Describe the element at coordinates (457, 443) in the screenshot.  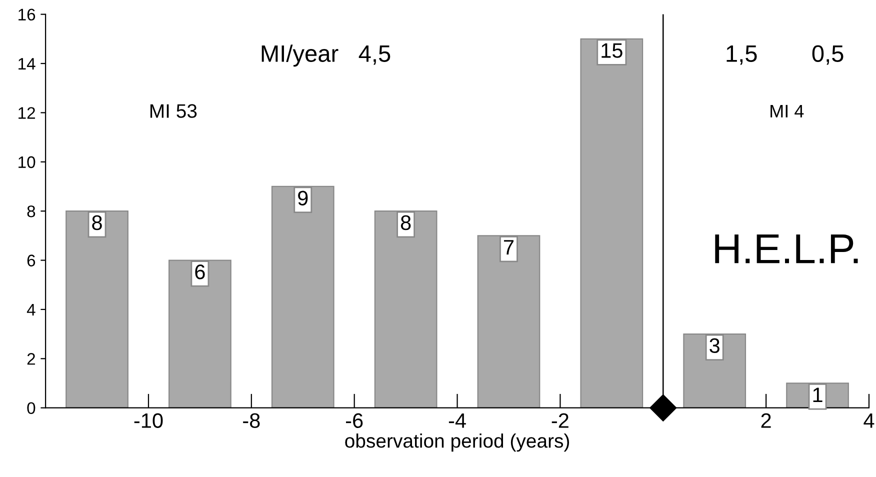
I see `x-axis-title: observation period (years)` at that location.